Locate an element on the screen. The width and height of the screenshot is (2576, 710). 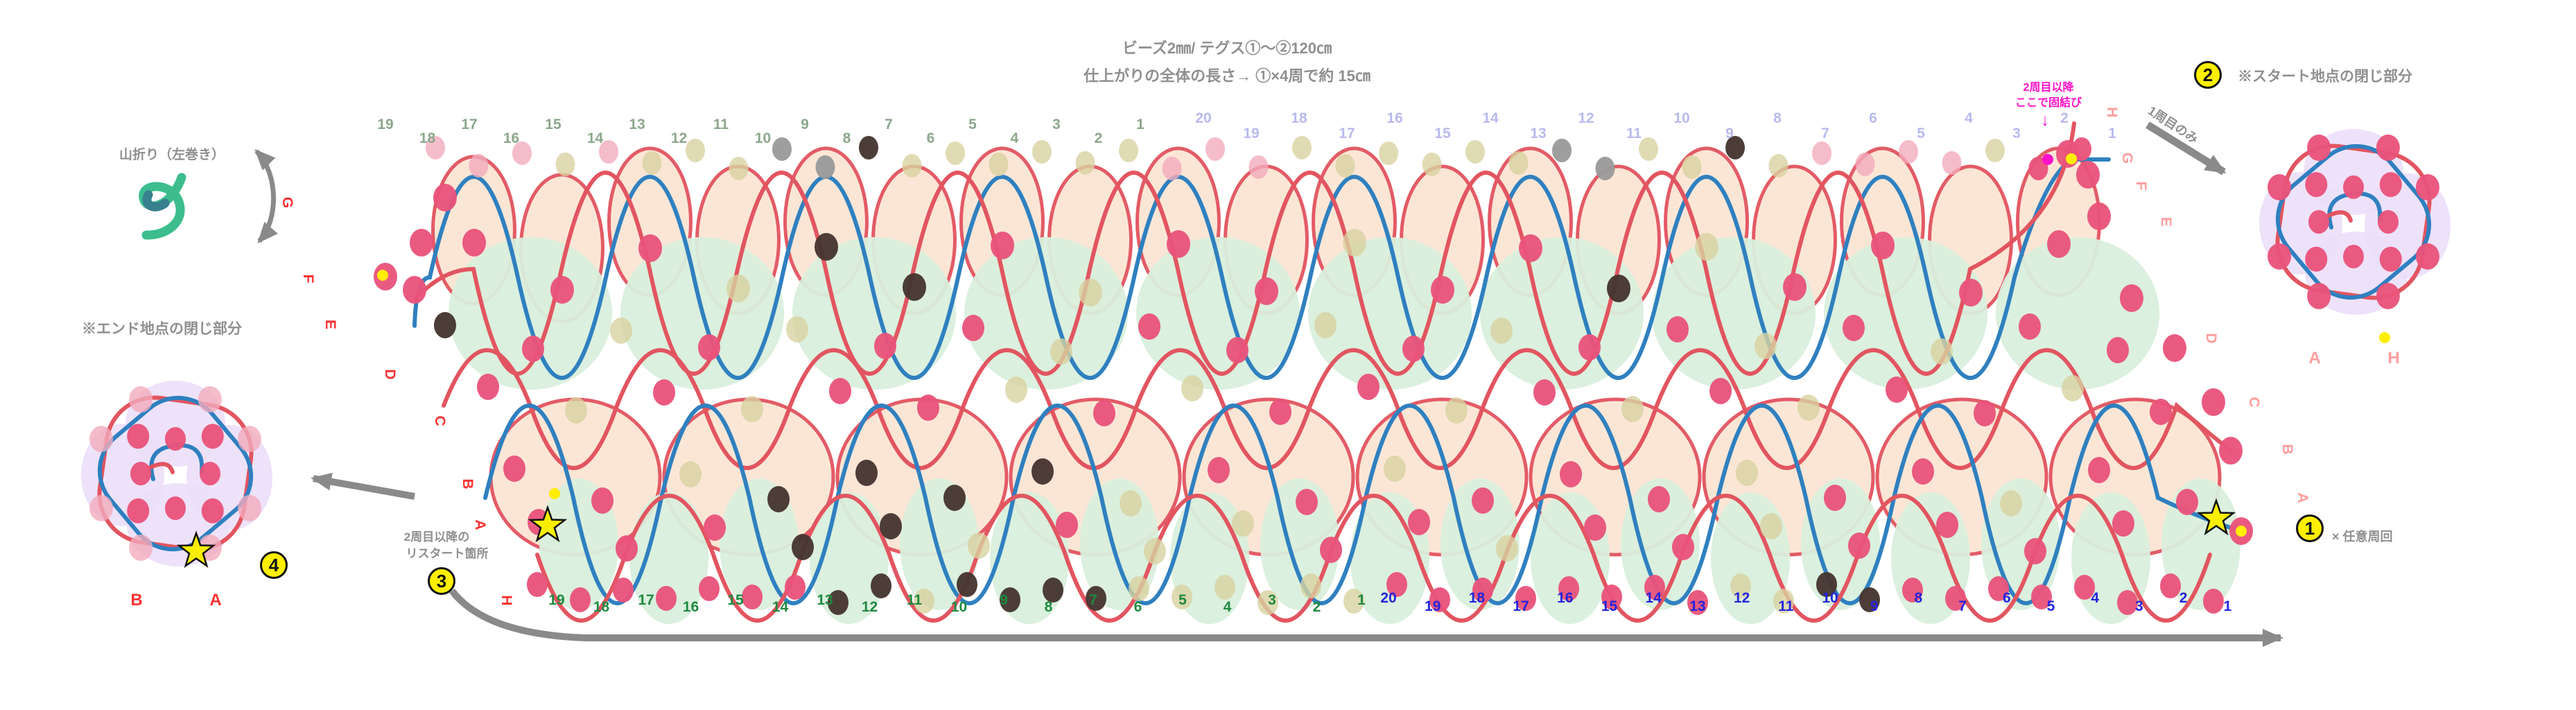
bead-number-top_purple: 8 is located at coordinates (1777, 118).